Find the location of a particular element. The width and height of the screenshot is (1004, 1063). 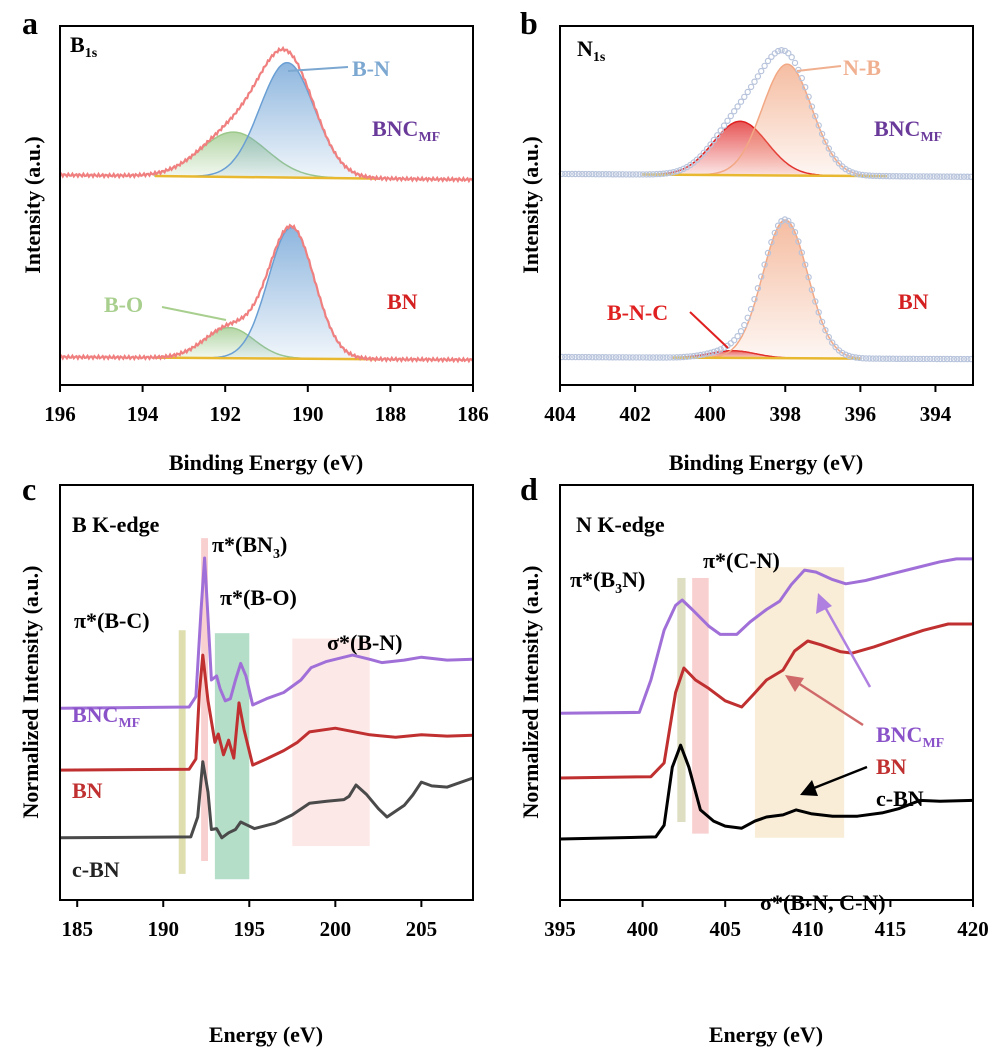

legend-b-bnc-mf: BNCMF is located at coordinates (908, 130).